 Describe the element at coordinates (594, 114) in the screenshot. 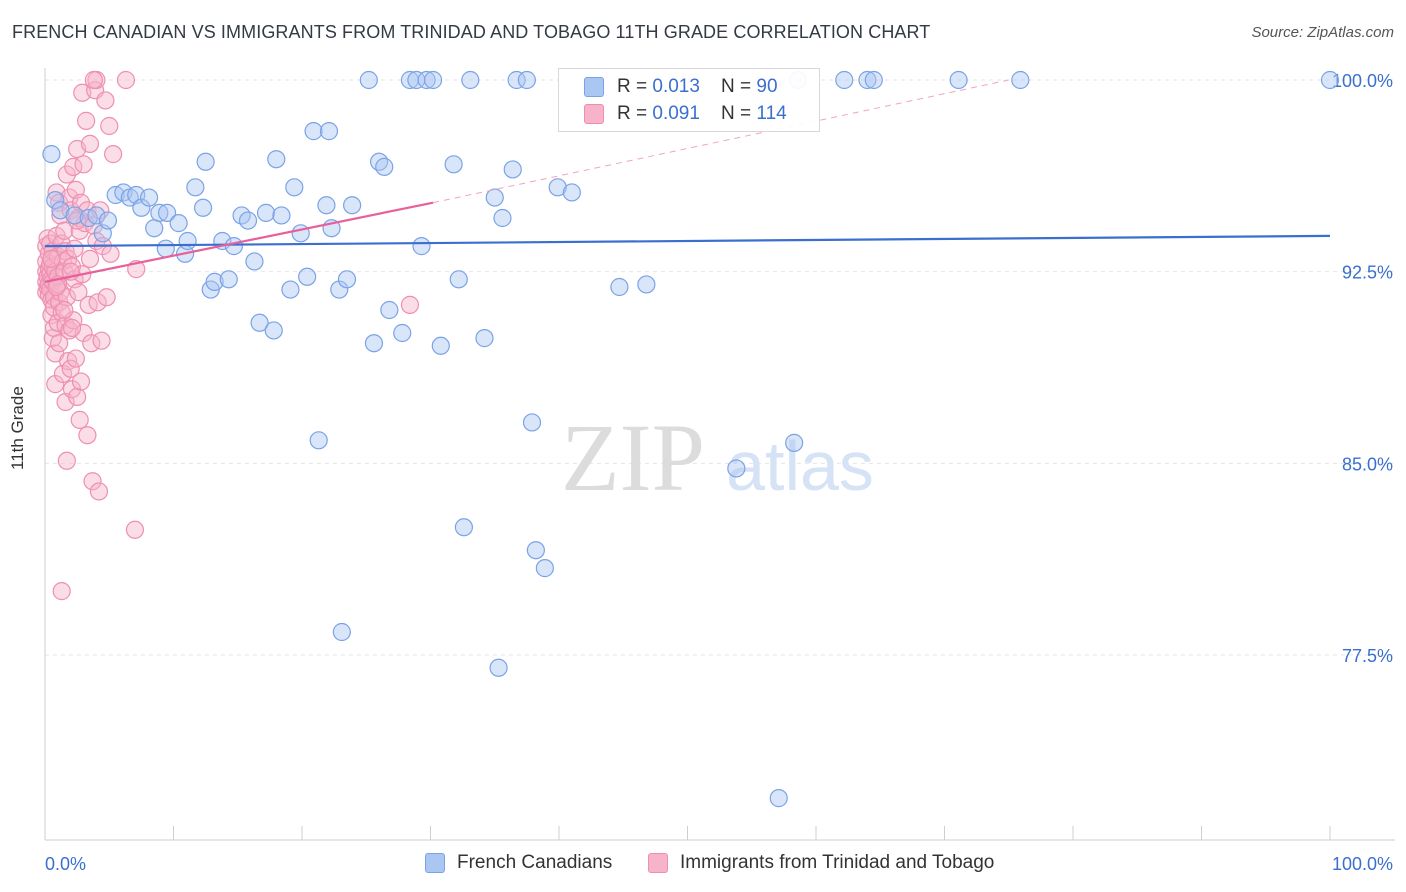

I see `pink-swatch` at that location.